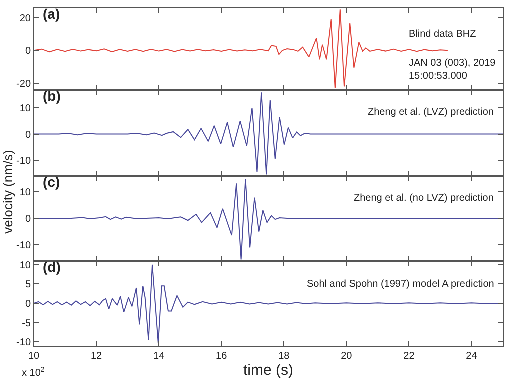 This screenshot has width=510, height=381. Describe the element at coordinates (27, 324) in the screenshot. I see `y-tick-label: -5` at that location.